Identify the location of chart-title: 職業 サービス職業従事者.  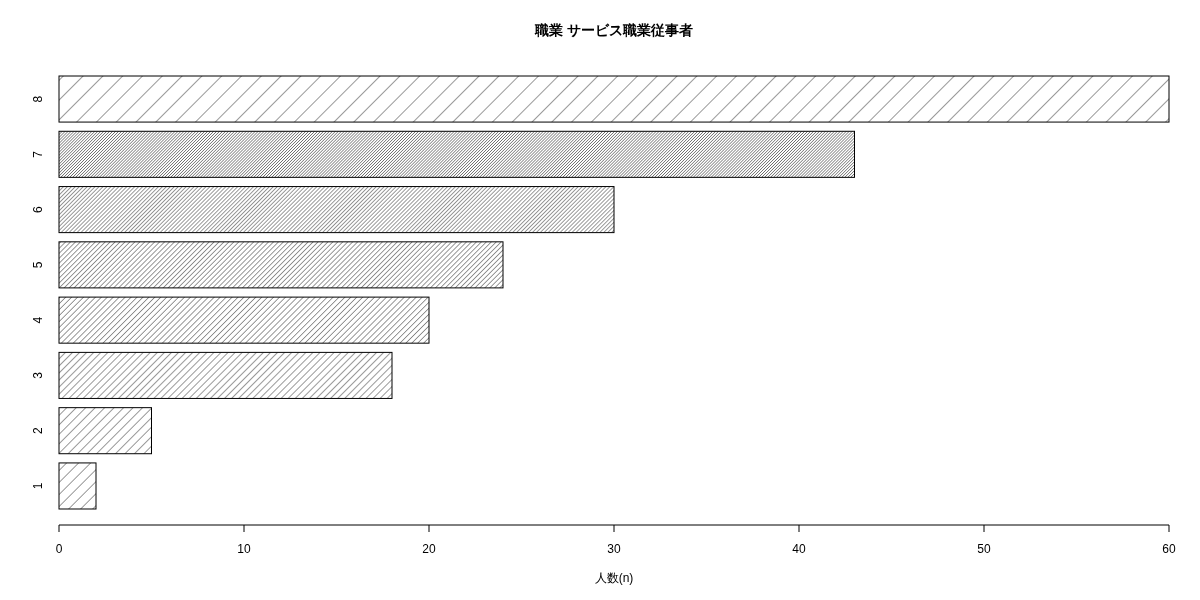
(613, 30).